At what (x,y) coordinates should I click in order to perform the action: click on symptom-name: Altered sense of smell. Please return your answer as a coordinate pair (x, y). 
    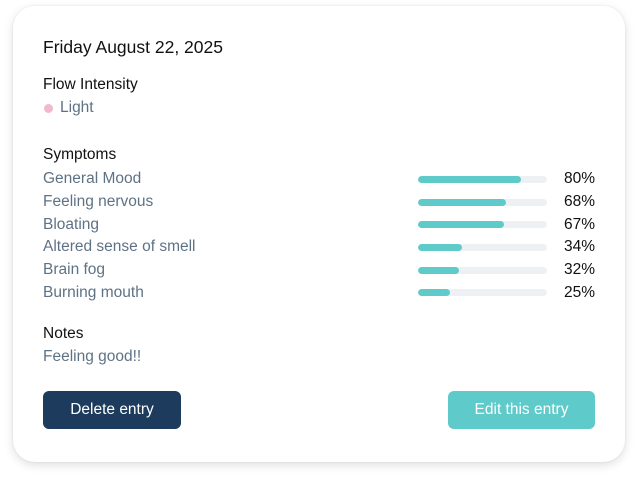
    Looking at the image, I should click on (119, 247).